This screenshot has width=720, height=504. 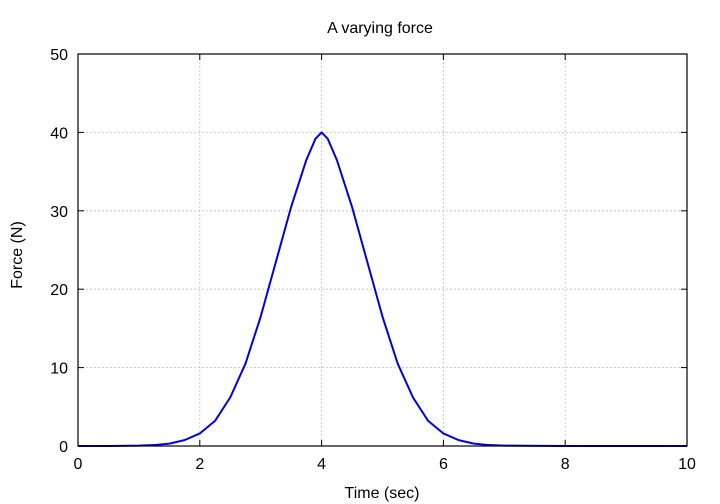 What do you see at coordinates (565, 464) in the screenshot?
I see `x-tick-label: 8` at bounding box center [565, 464].